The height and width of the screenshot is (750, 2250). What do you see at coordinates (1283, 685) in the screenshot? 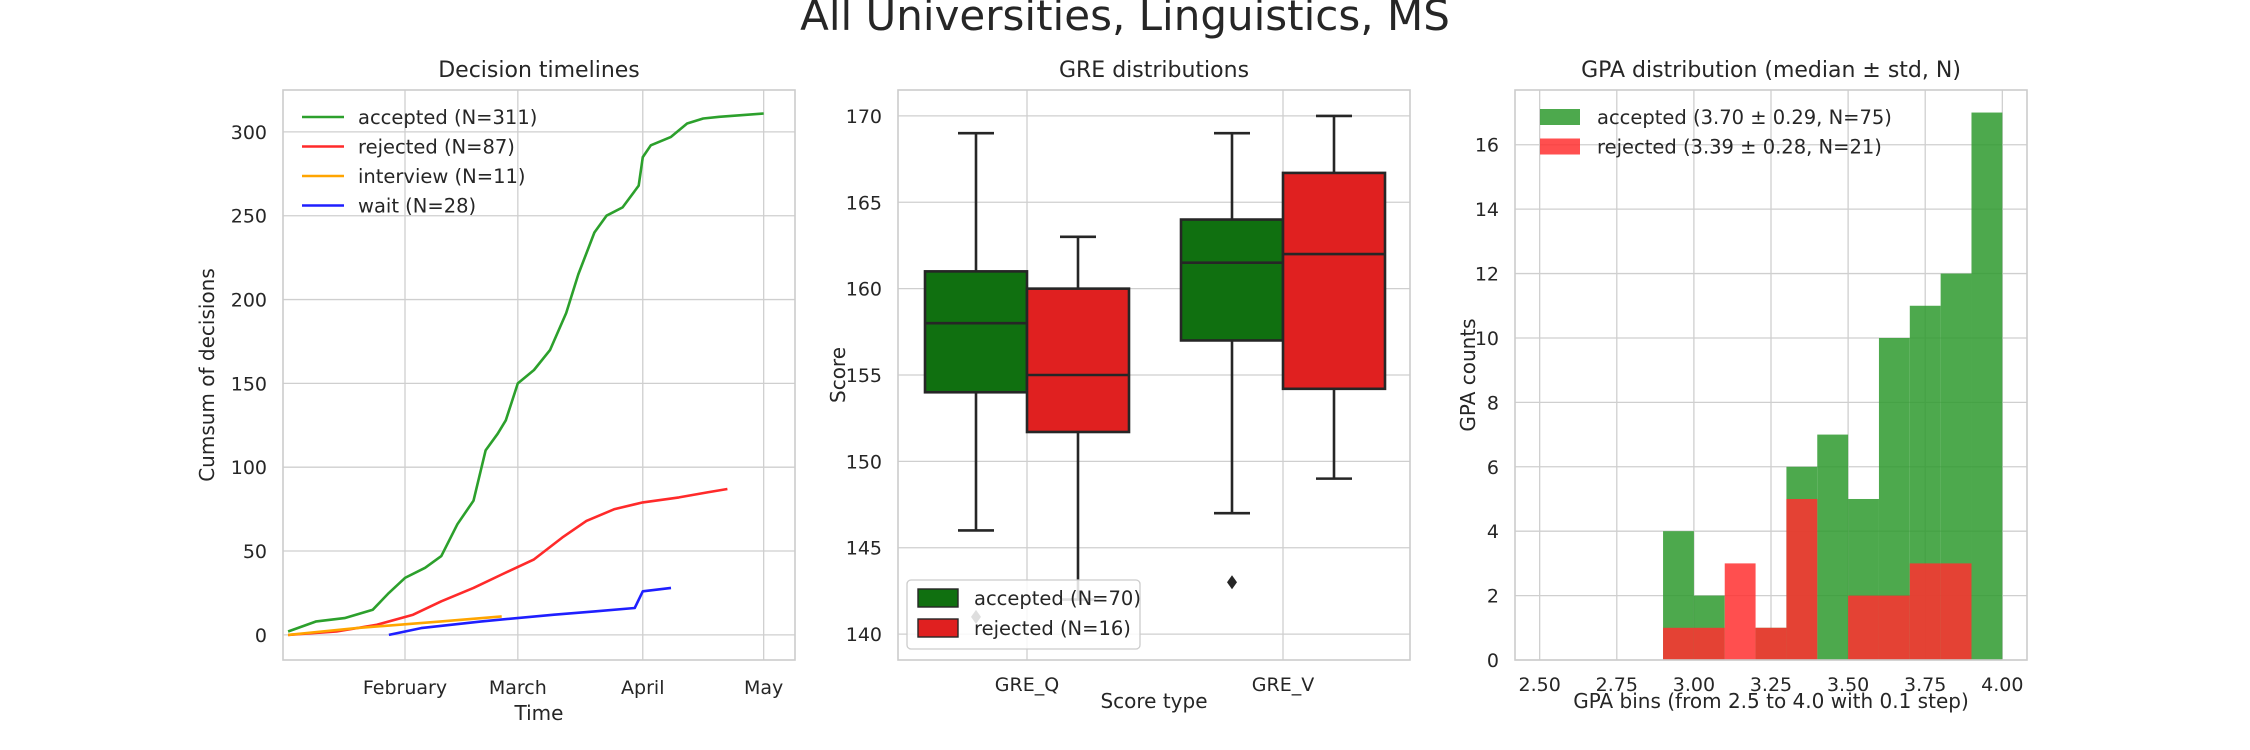
I see `gre-x-tick-label: GRE_V` at bounding box center [1283, 685].